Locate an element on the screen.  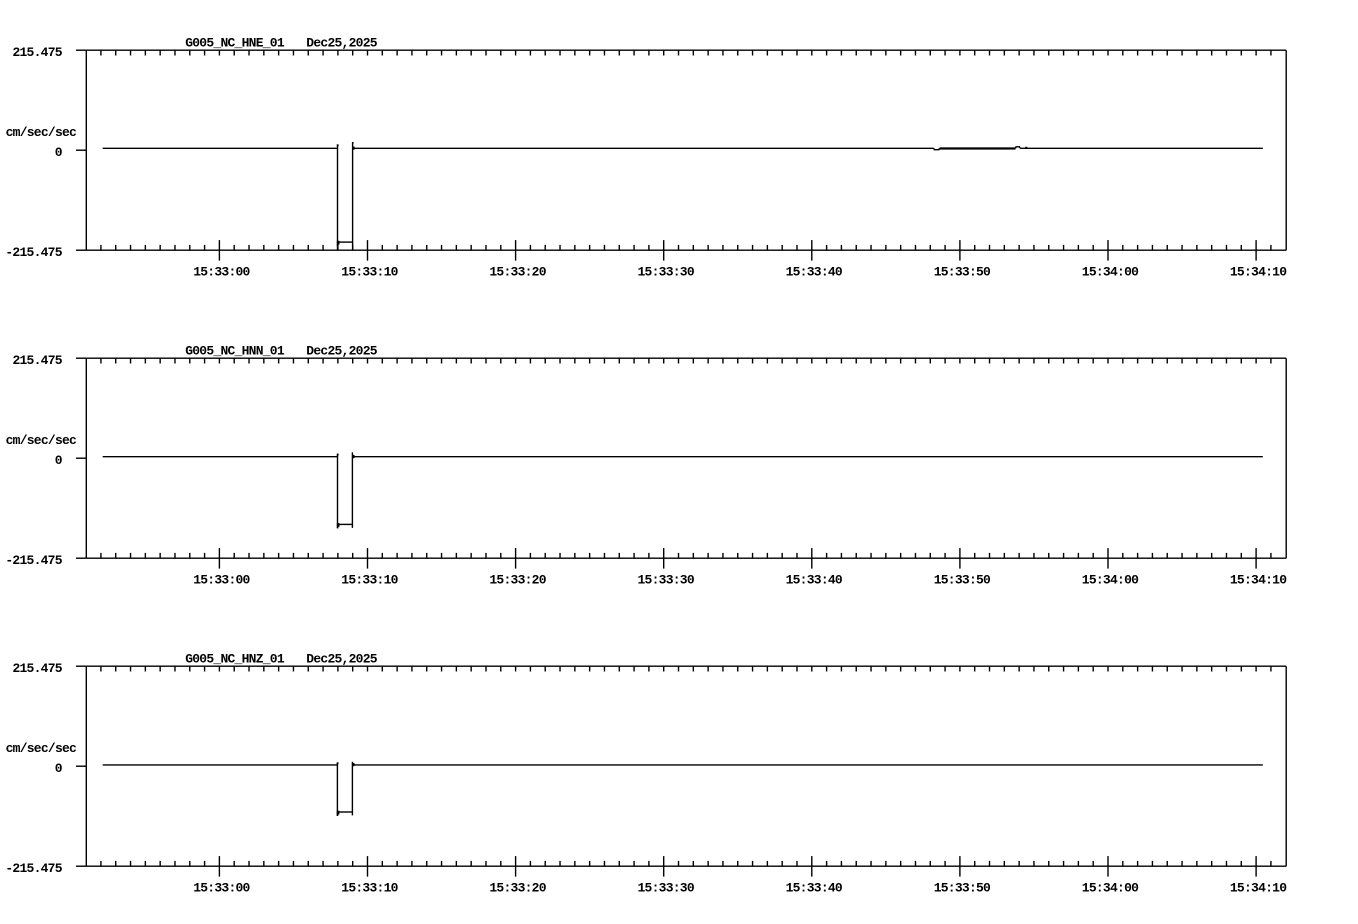
svg-text: G005_NC_HNZ_01 is located at coordinates (235, 658).